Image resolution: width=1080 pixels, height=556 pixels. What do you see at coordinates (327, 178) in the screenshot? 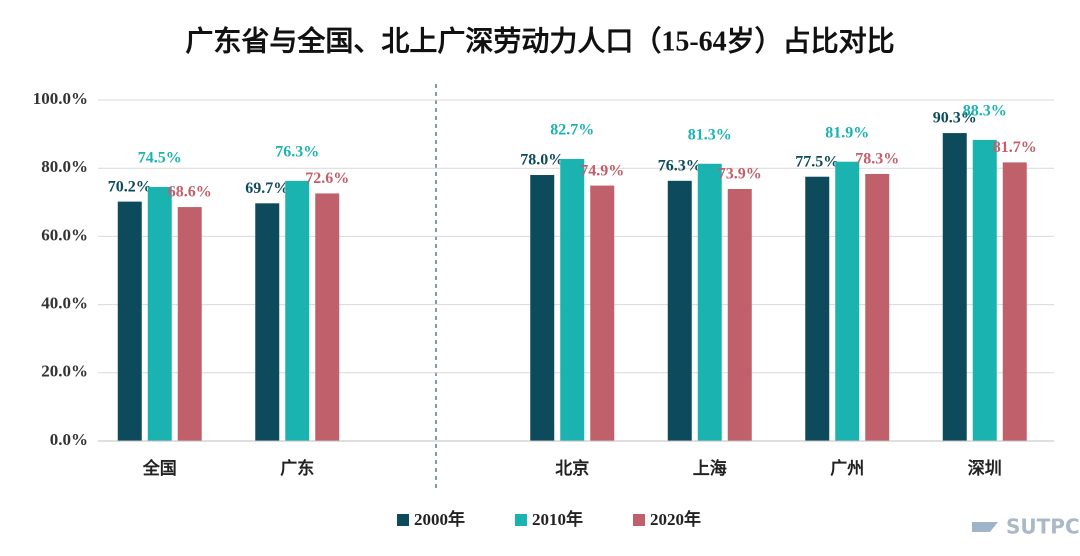
I see `data-label: 72.6%` at bounding box center [327, 178].